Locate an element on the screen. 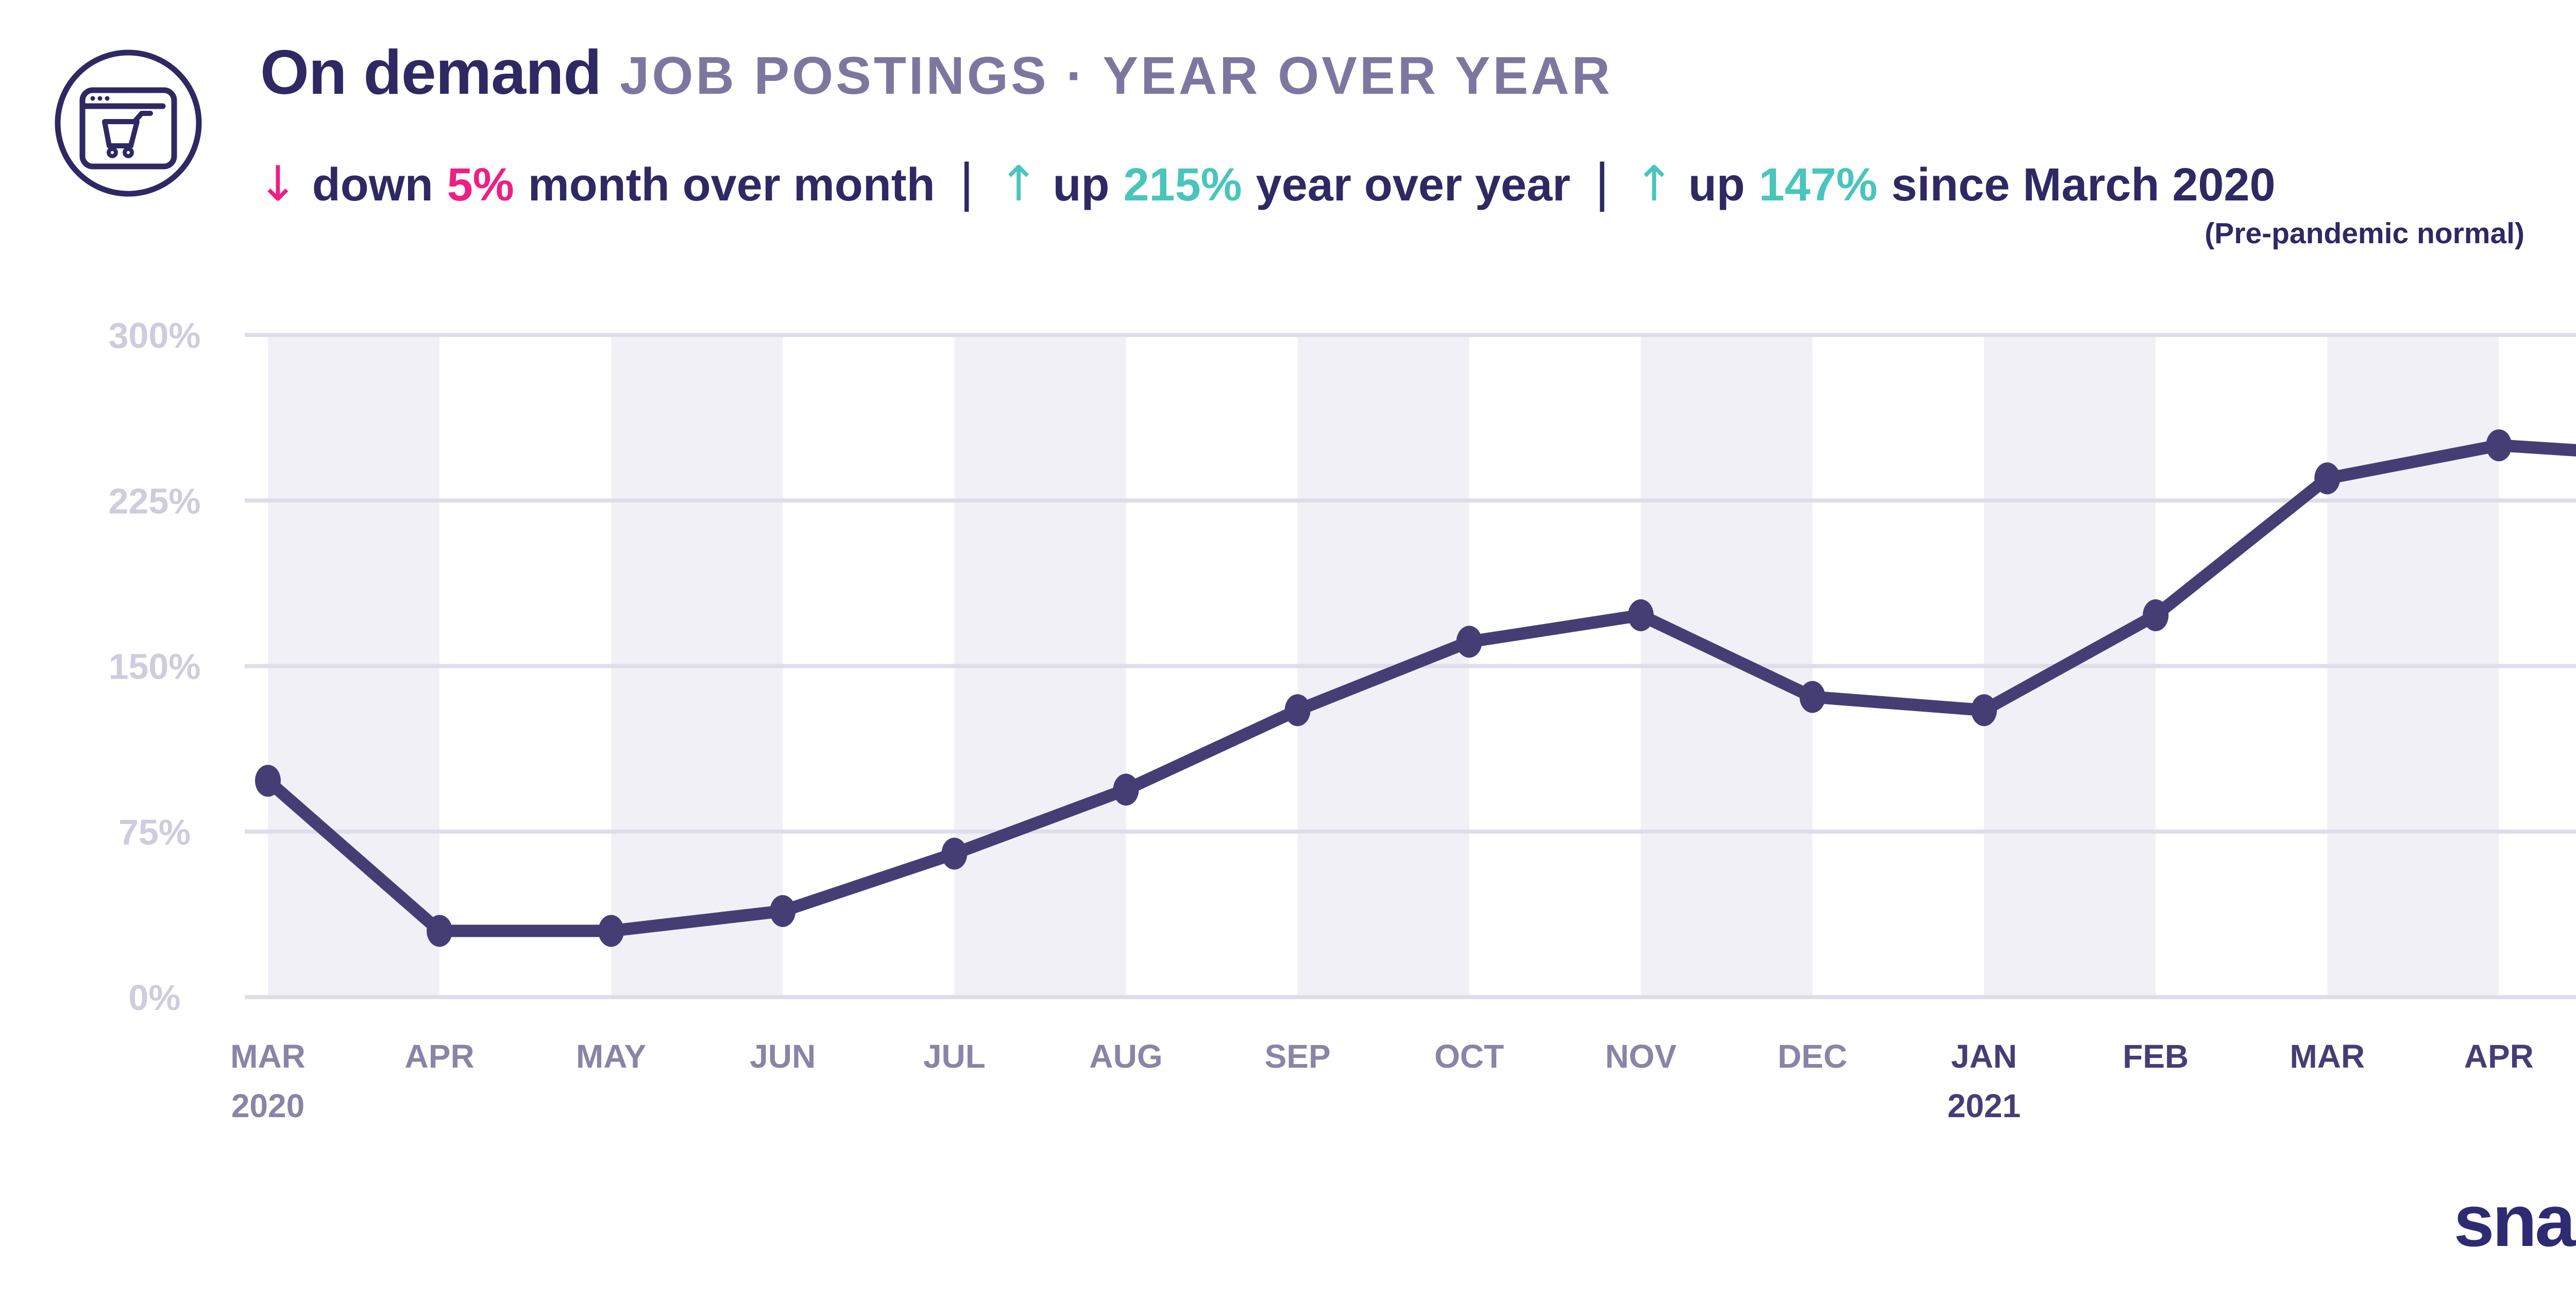 The image size is (2576, 1314). y-axis-labels: 0% 75% 150% 225% 300% is located at coordinates (154, 666).